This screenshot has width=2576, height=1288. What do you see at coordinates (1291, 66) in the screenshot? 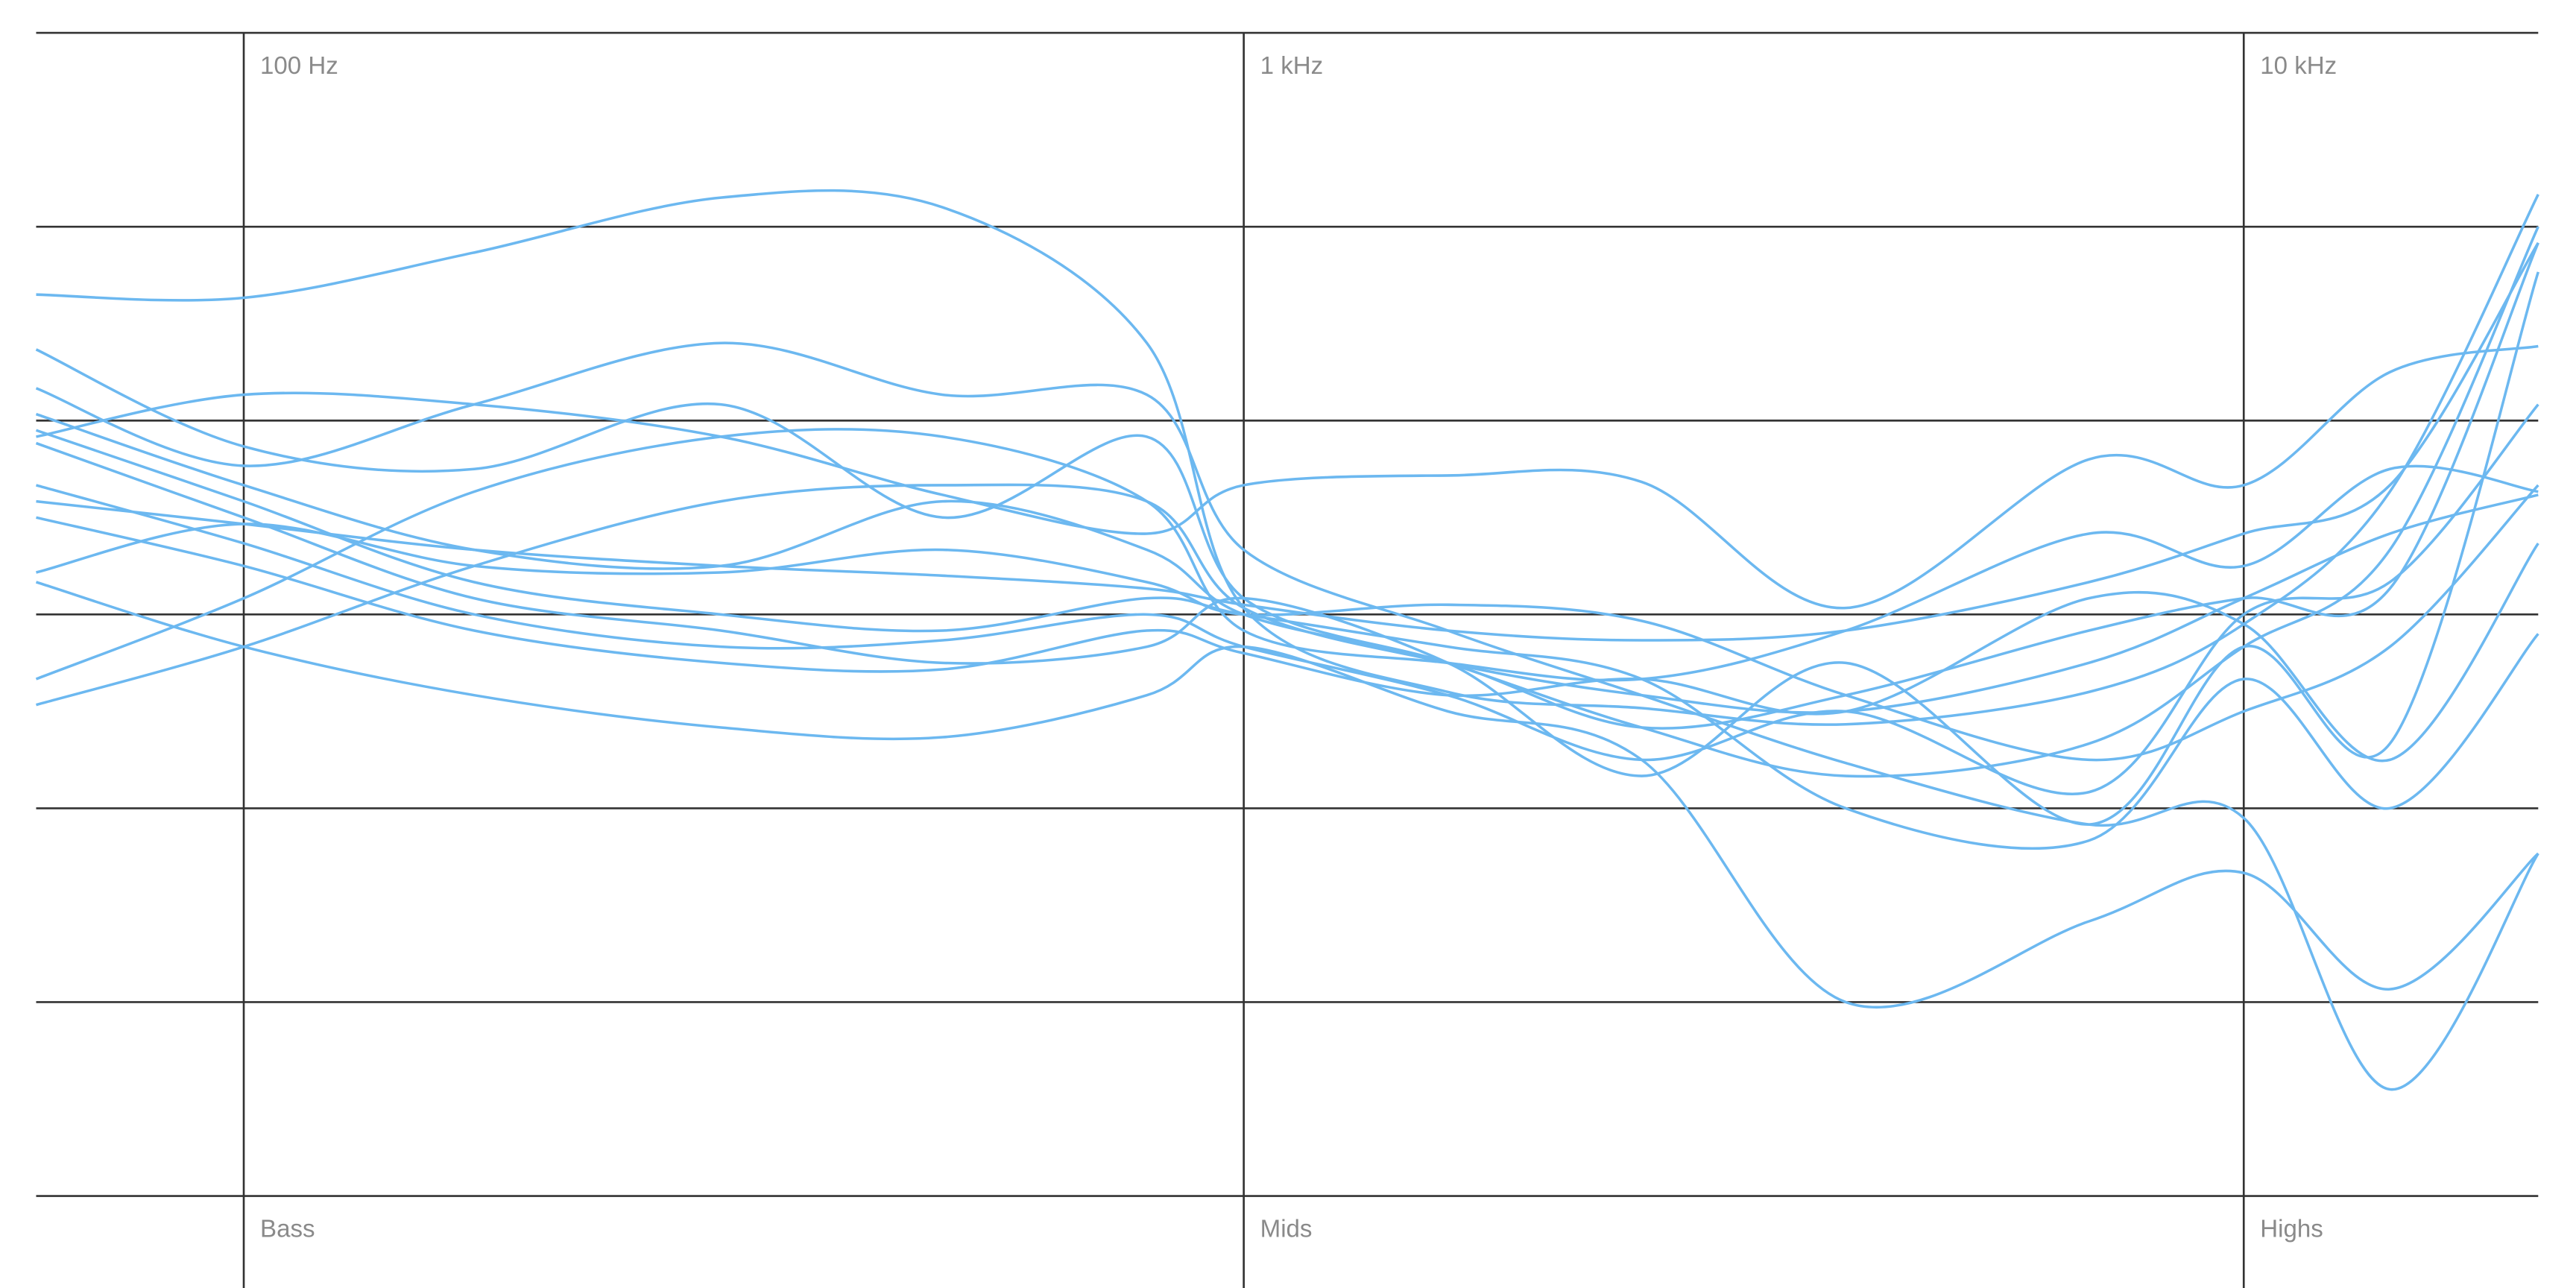
I see `x-tick-label: 1 kHz` at bounding box center [1291, 66].